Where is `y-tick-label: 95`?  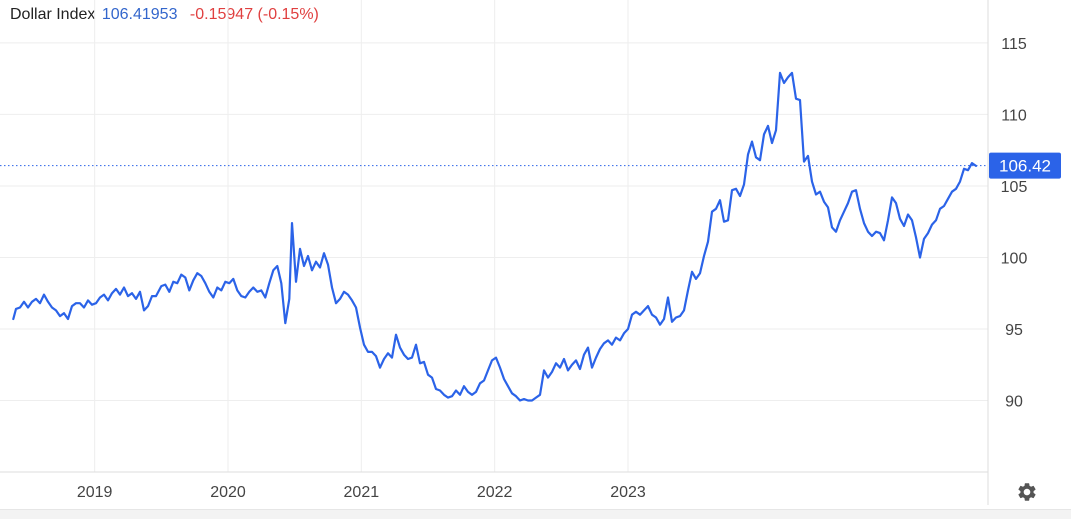
y-tick-label: 95 is located at coordinates (1014, 330).